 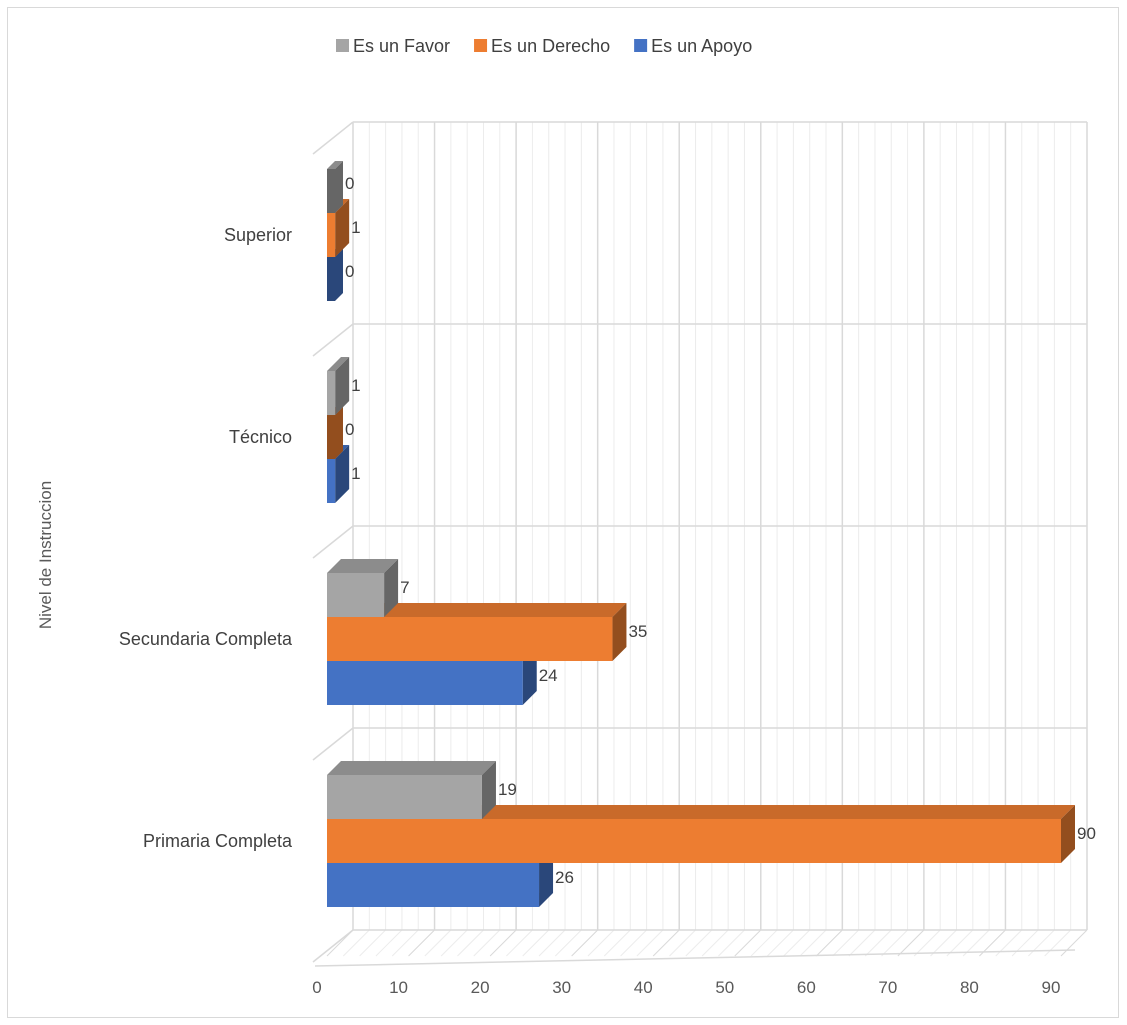 What do you see at coordinates (695, 958) in the screenshot?
I see `floor-edge` at bounding box center [695, 958].